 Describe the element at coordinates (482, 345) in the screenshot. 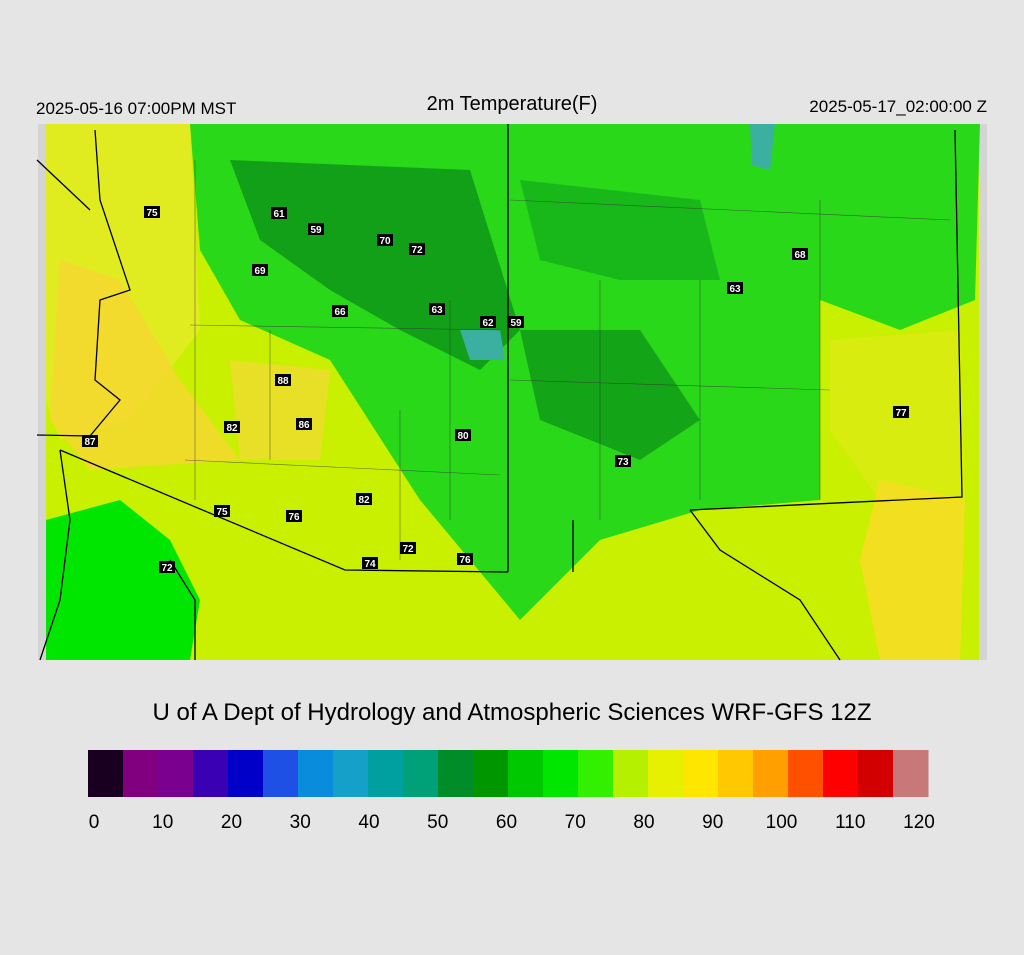

I see `field-cold-peak` at that location.